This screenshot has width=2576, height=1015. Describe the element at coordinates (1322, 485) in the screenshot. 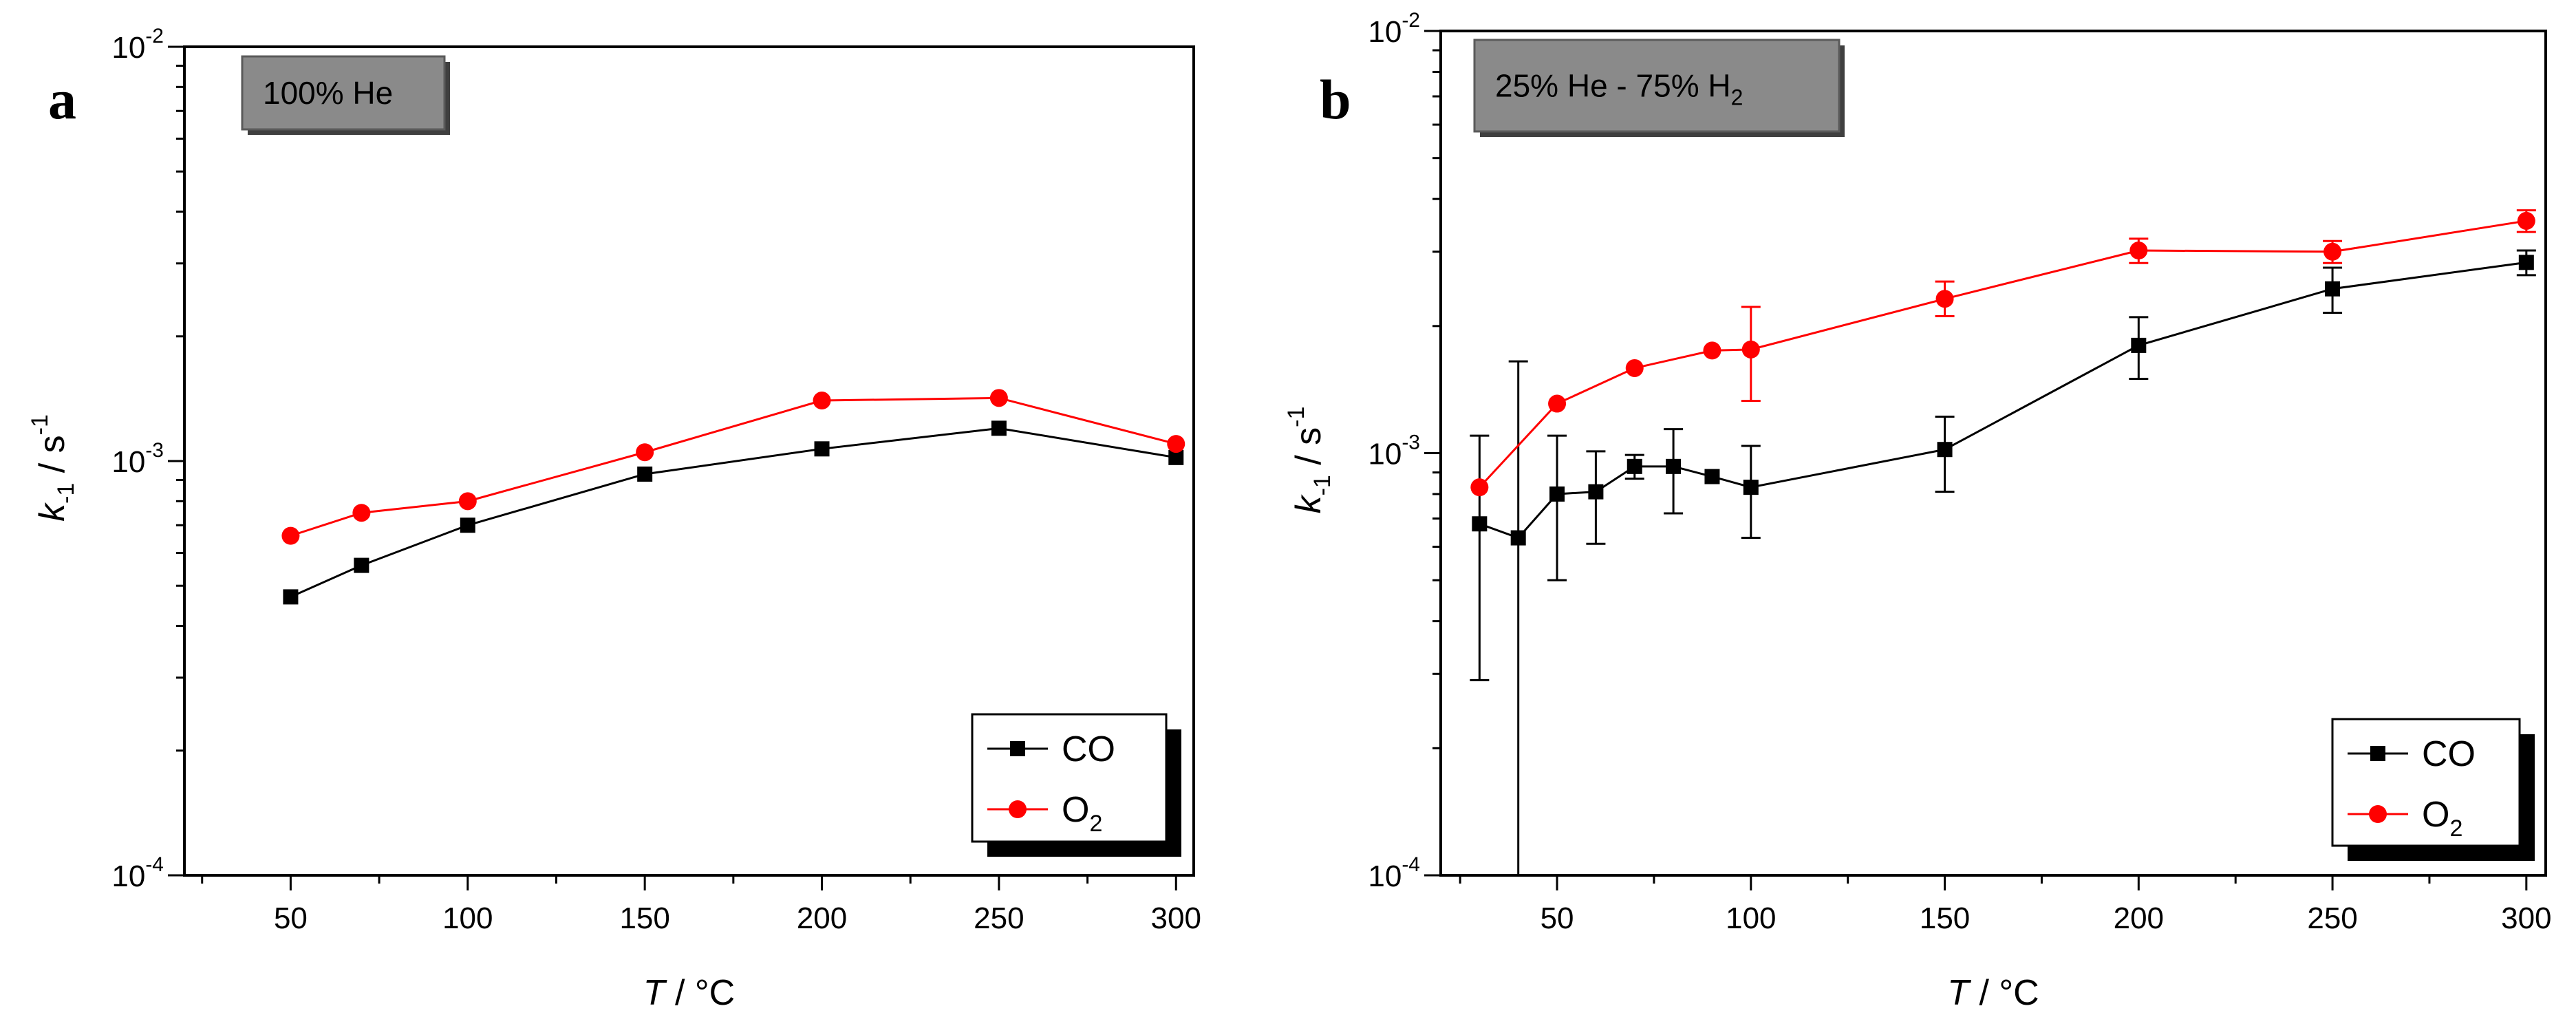

I see `y-axis-subscript: -1` at that location.